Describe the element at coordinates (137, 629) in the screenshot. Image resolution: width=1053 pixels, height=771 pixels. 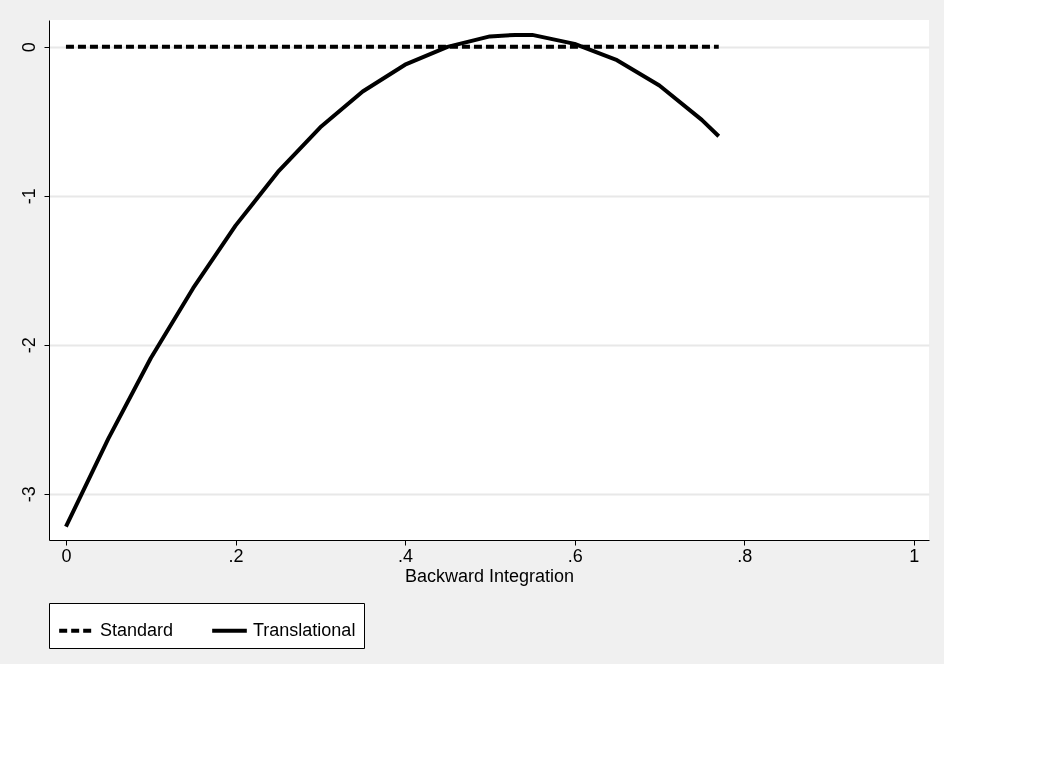
I see `legend-label: Standard` at that location.